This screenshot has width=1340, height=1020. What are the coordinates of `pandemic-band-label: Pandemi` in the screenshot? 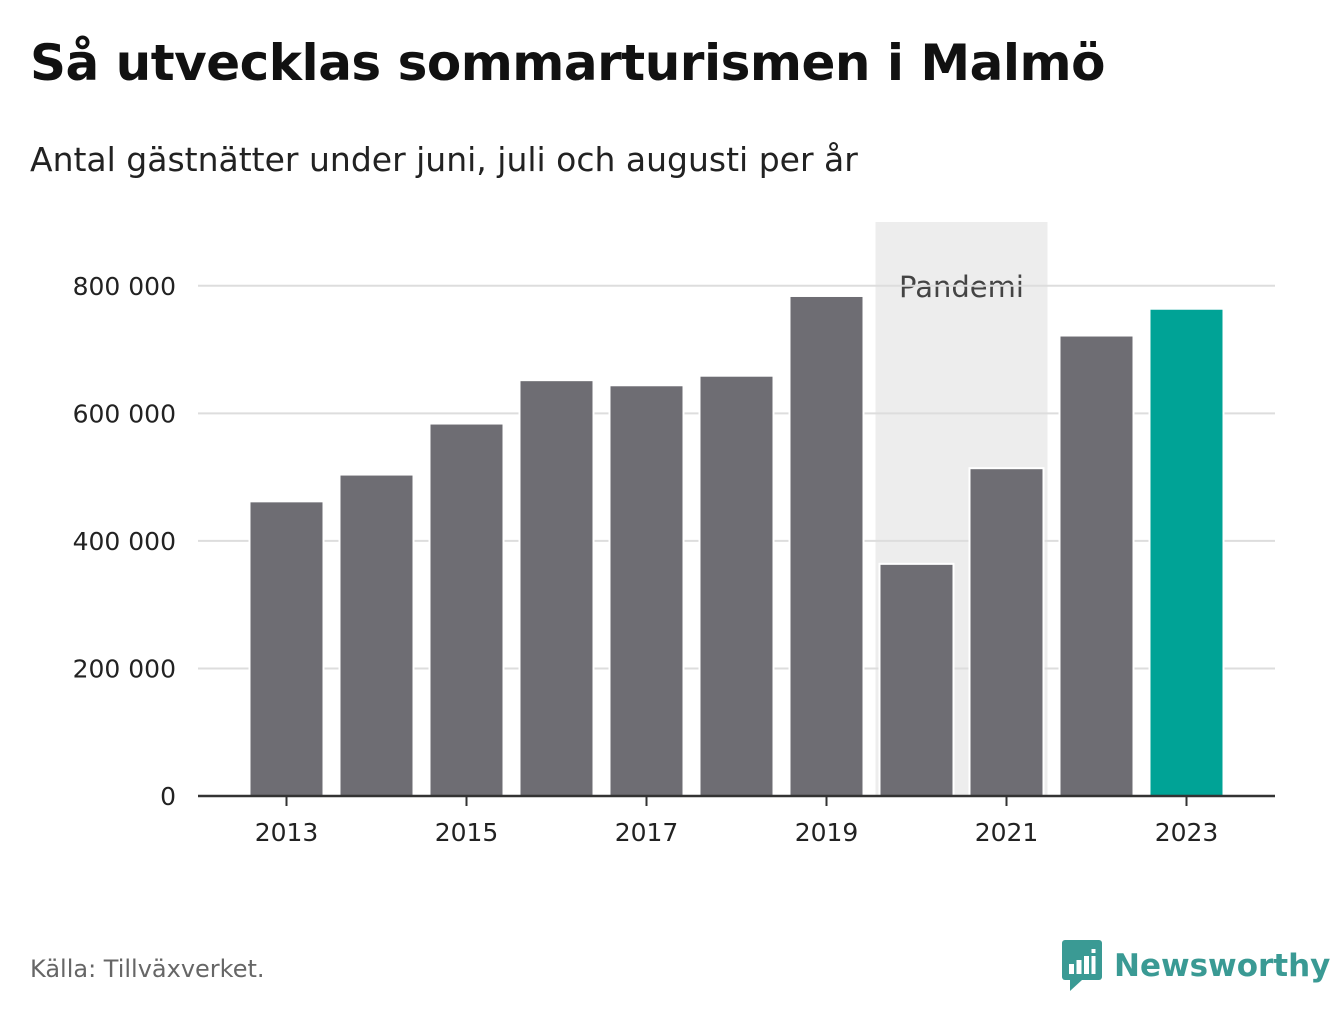 It's located at (961, 287).